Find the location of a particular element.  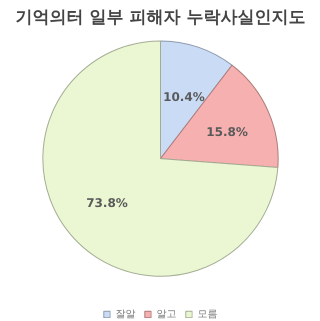

legend-label: 알고 is located at coordinates (166, 314).